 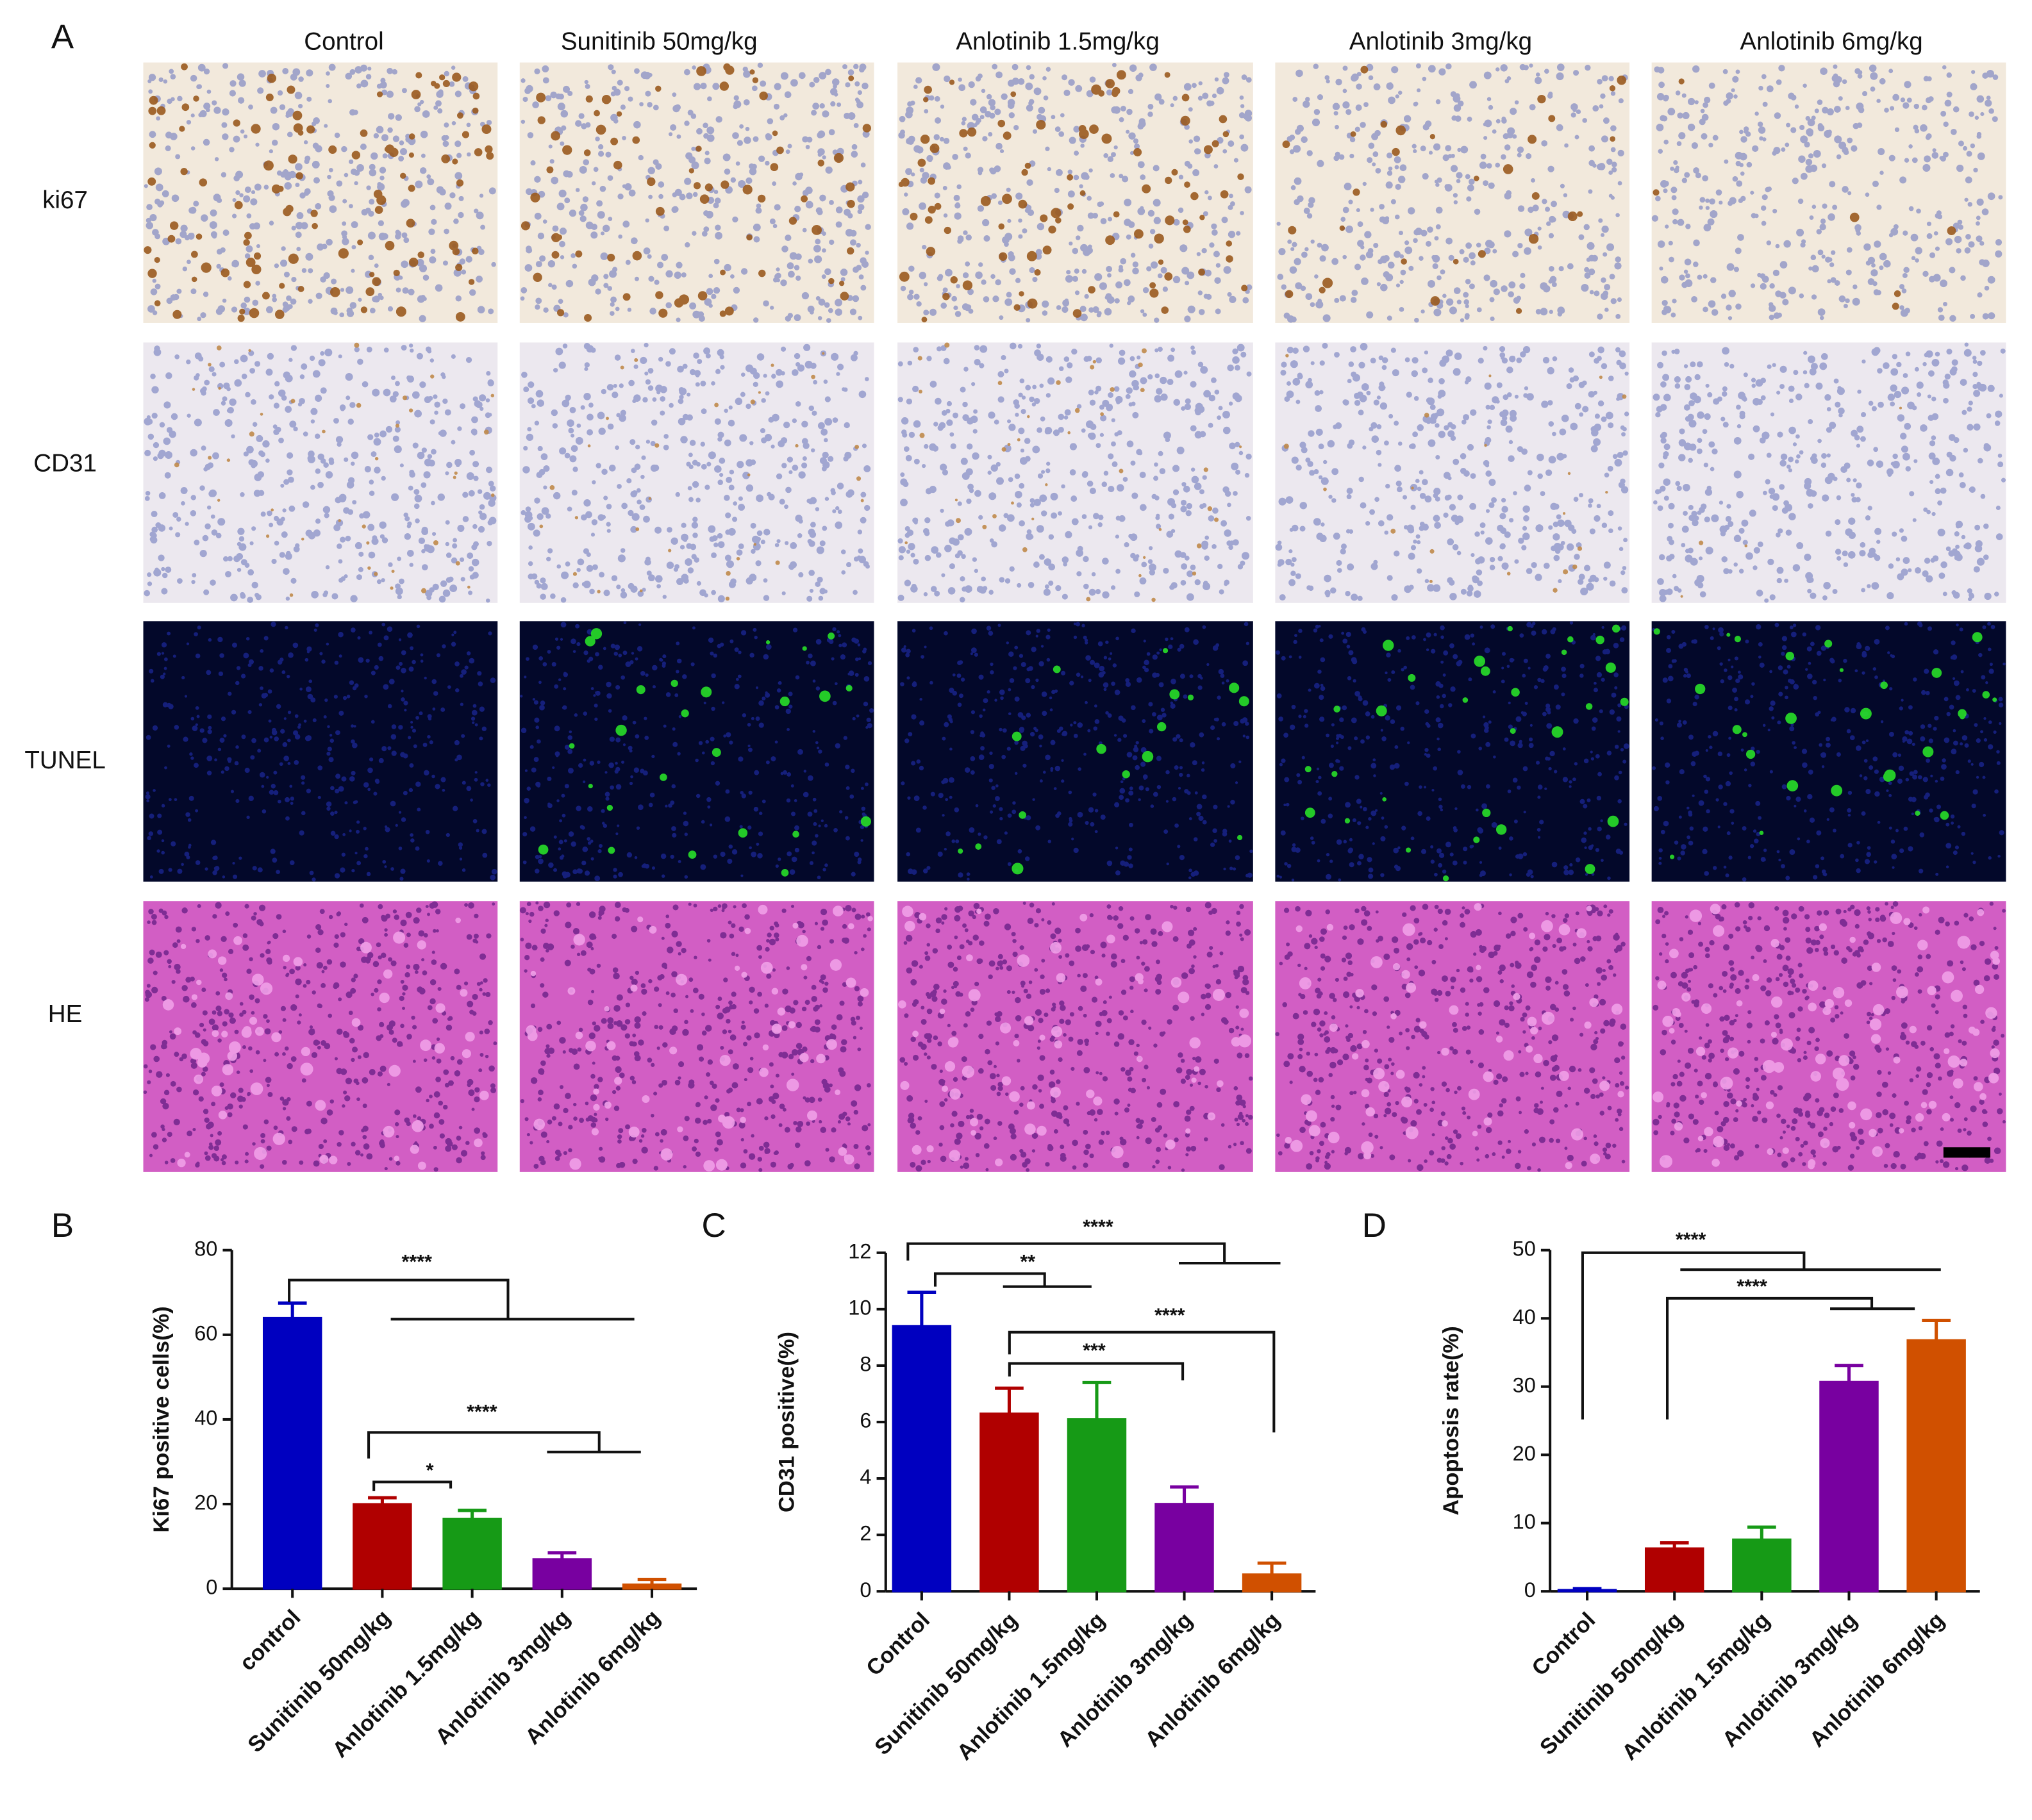 What do you see at coordinates (659, 41) in the screenshot?
I see `column-header: Sunitinib 50mg/kg` at bounding box center [659, 41].